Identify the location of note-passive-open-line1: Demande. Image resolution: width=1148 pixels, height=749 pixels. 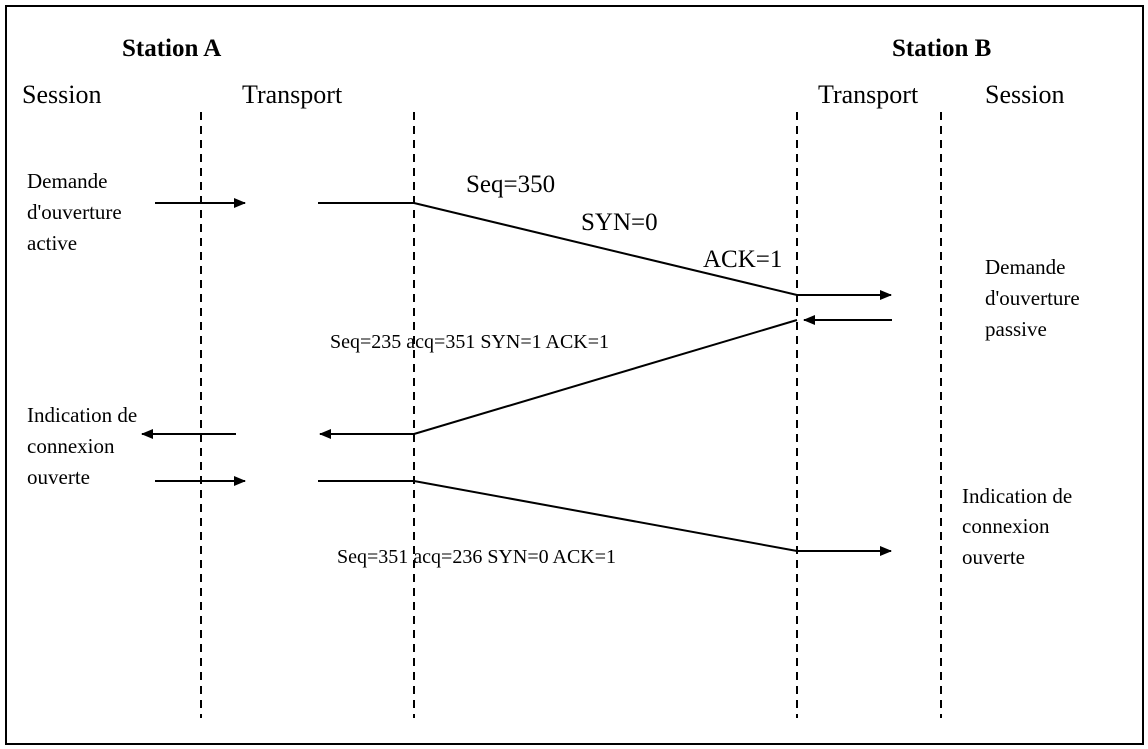
(1025, 267).